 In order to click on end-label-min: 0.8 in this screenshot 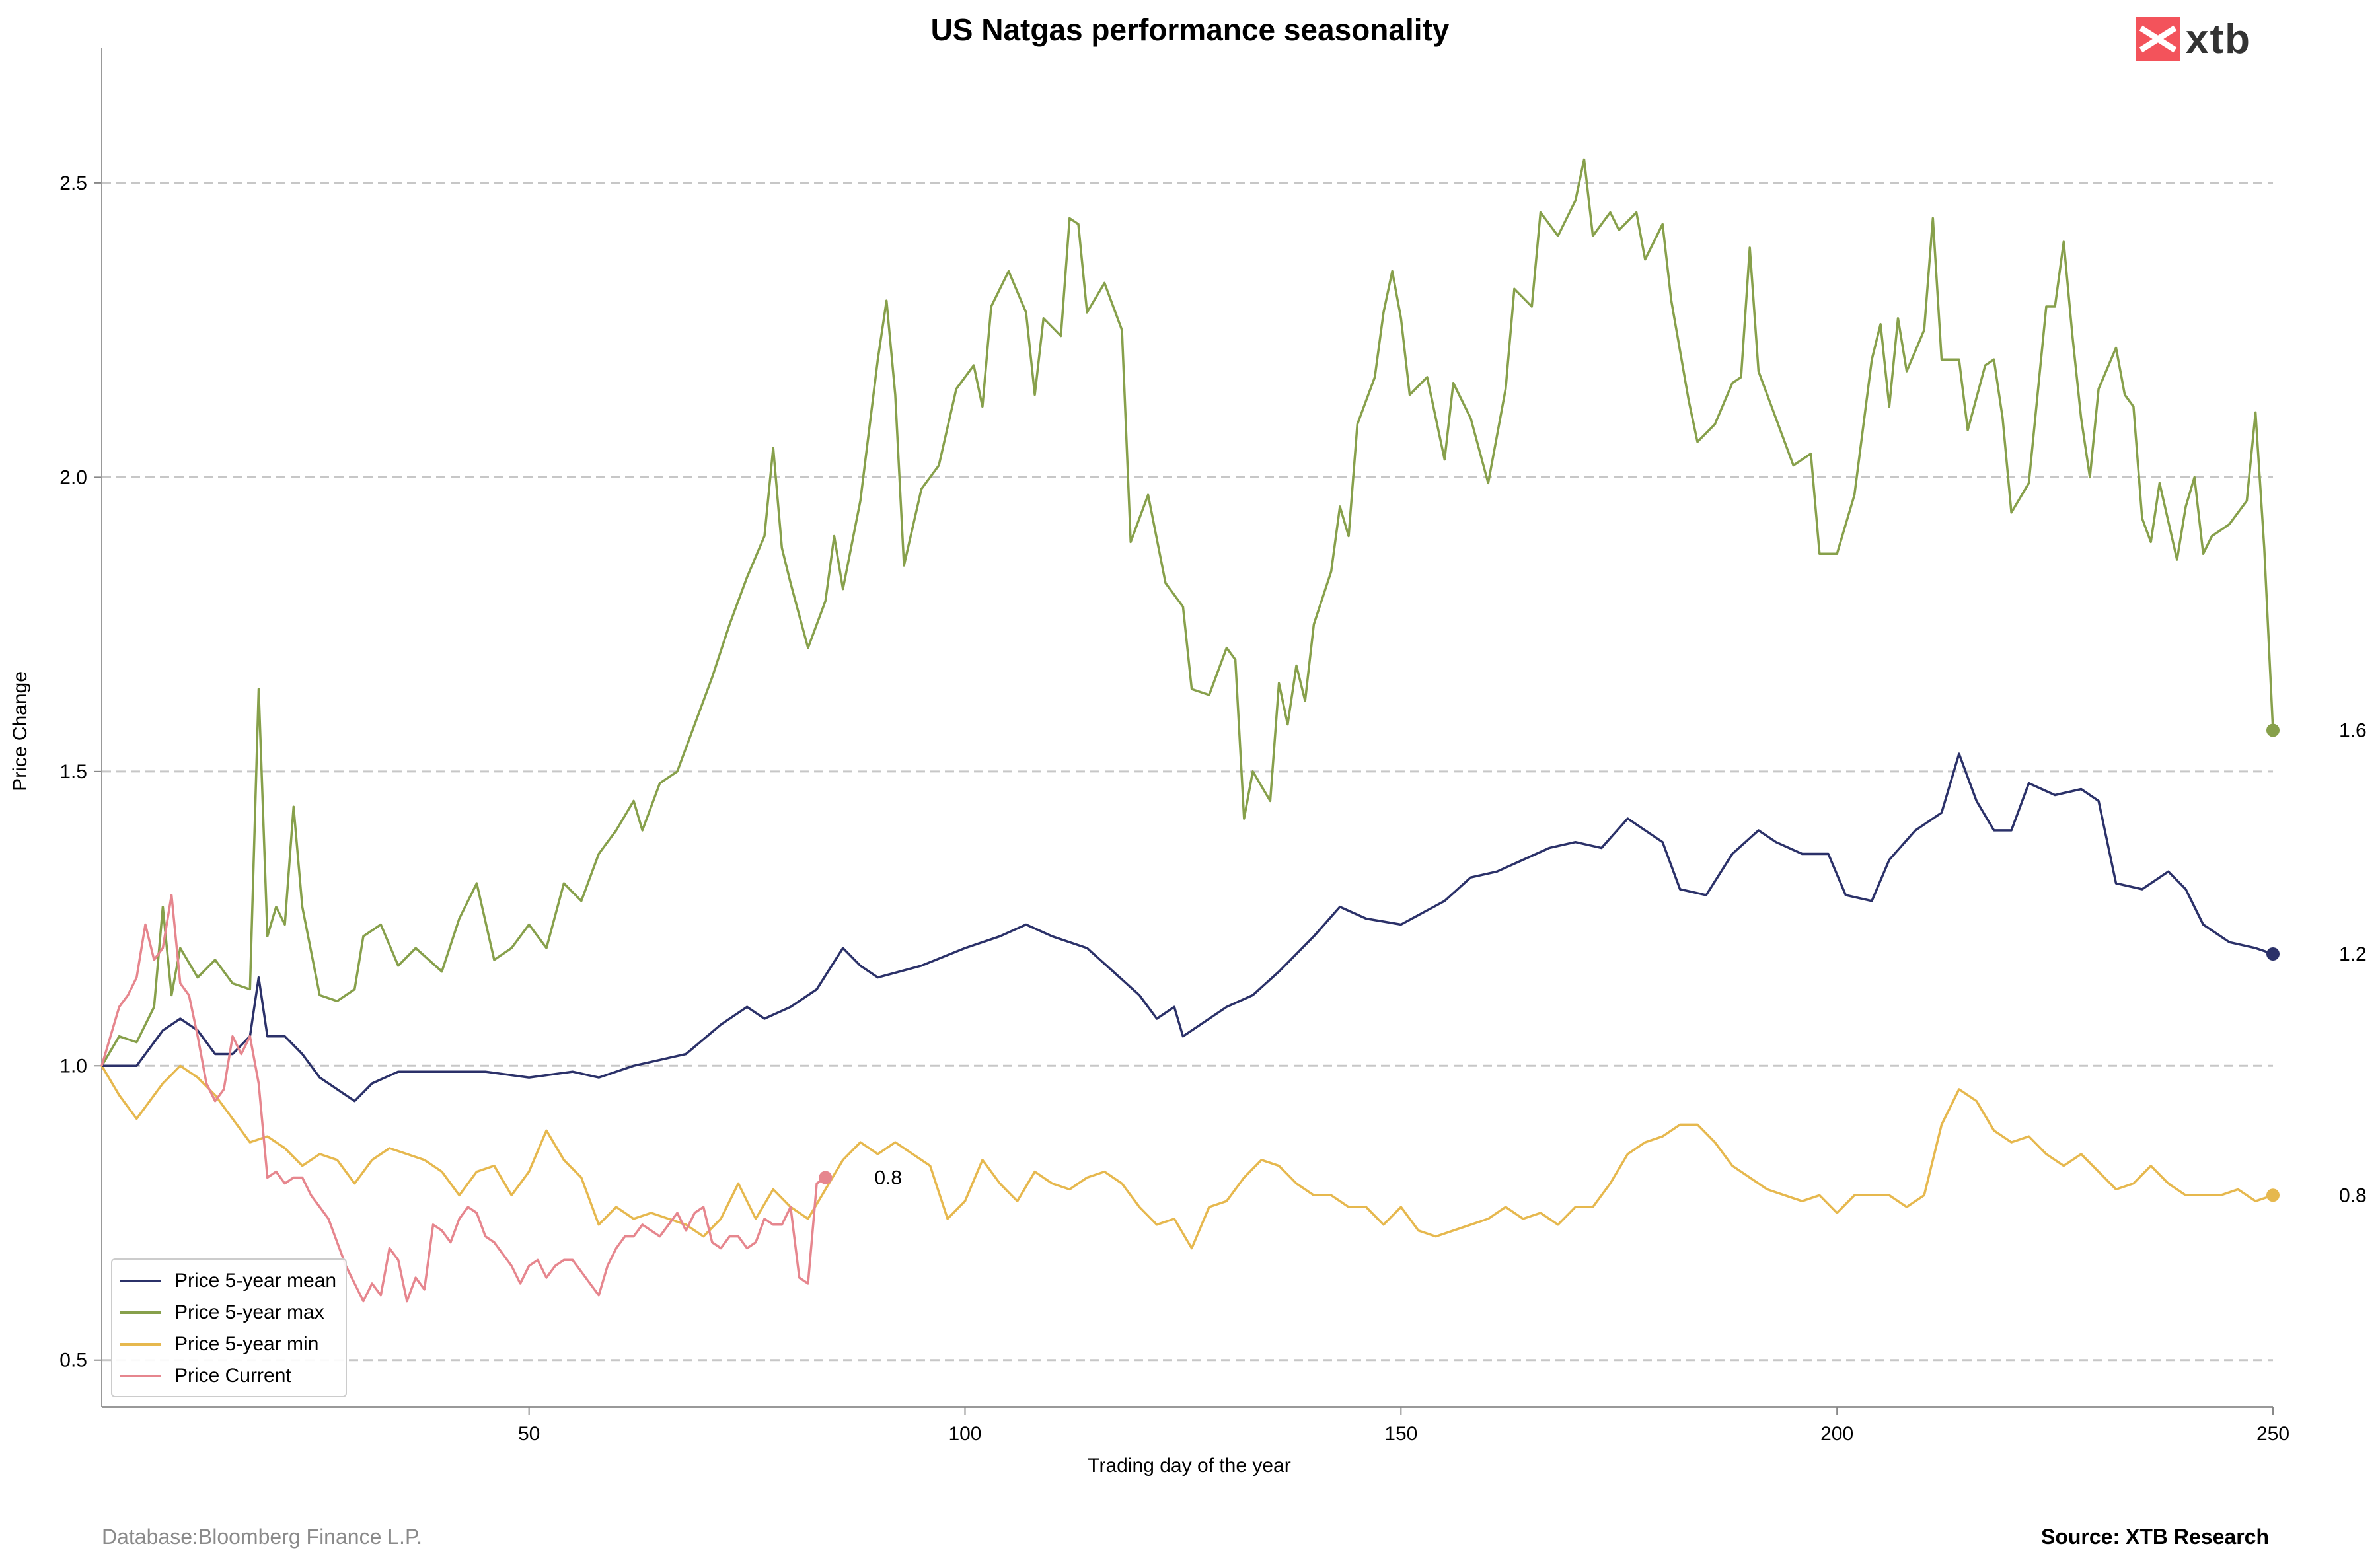, I will do `click(2353, 1195)`.